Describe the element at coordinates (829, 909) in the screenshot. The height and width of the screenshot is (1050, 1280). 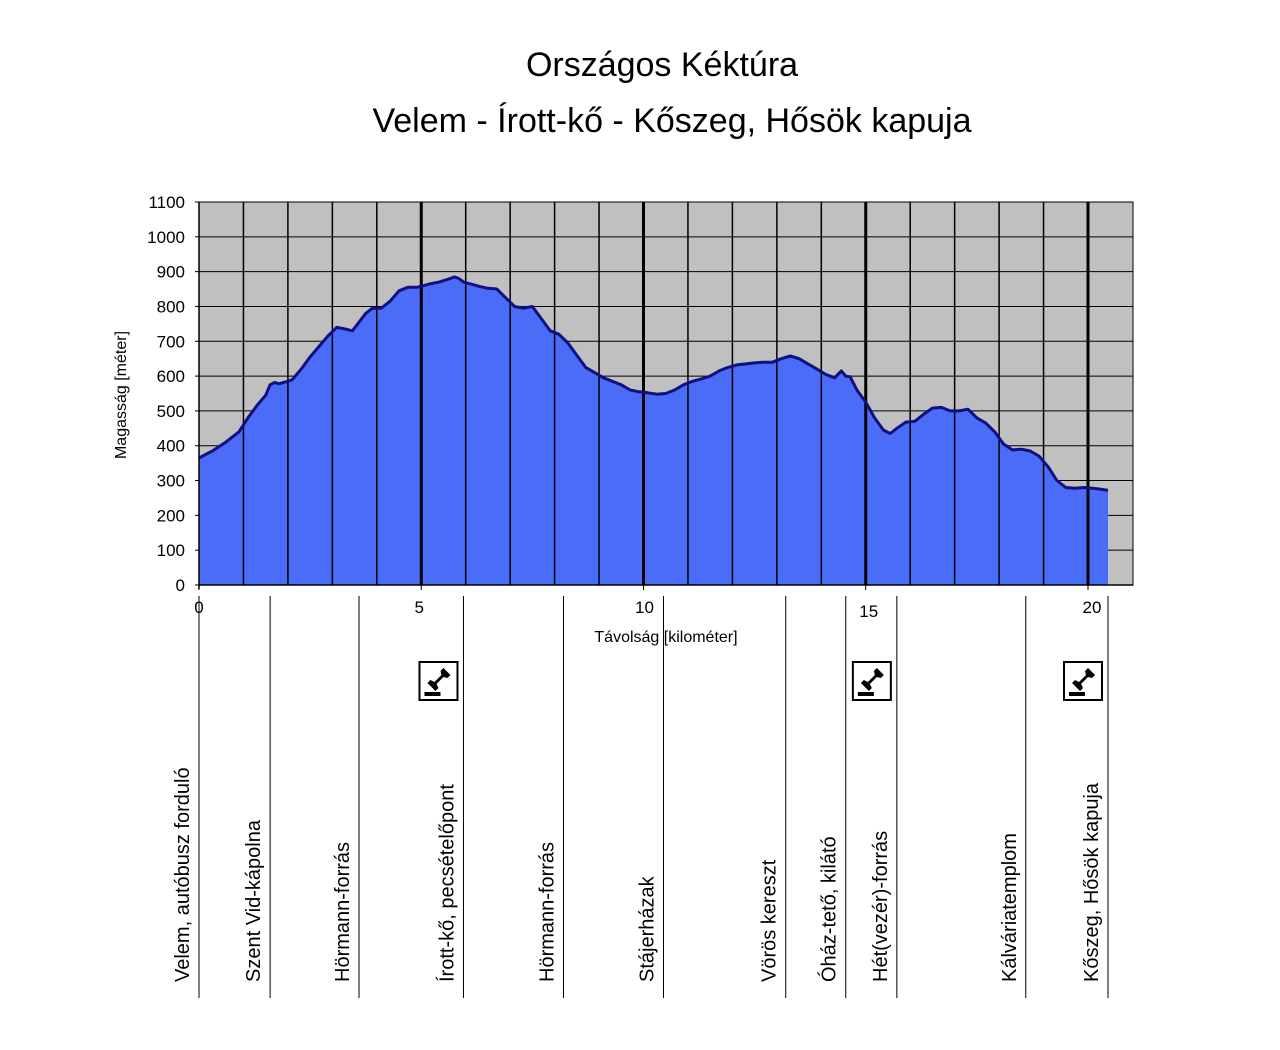
I see `waypoint-label: Óház-tető, kilátó` at that location.